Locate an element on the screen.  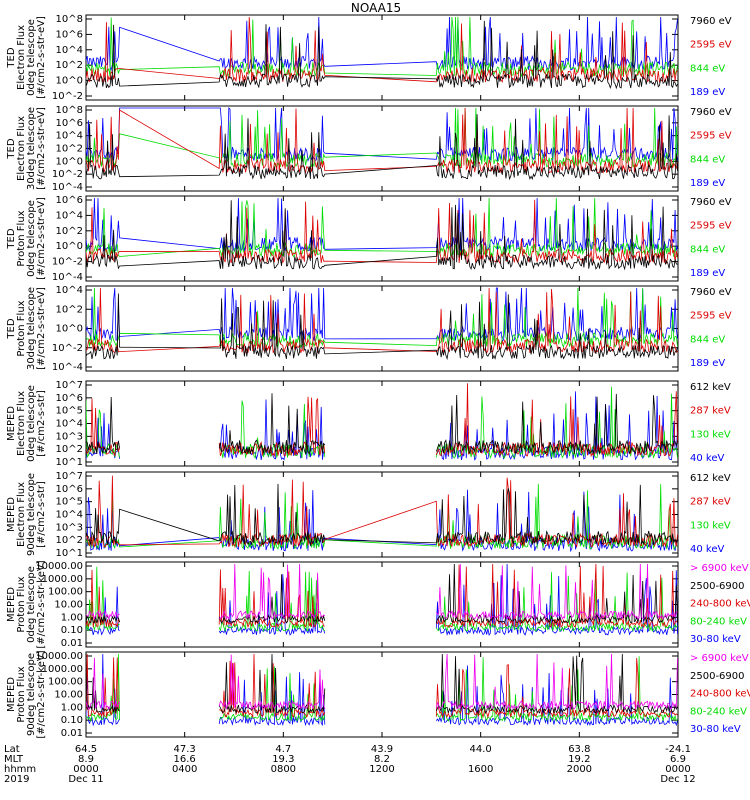
axis-row-value: 43.9 is located at coordinates (382, 749).